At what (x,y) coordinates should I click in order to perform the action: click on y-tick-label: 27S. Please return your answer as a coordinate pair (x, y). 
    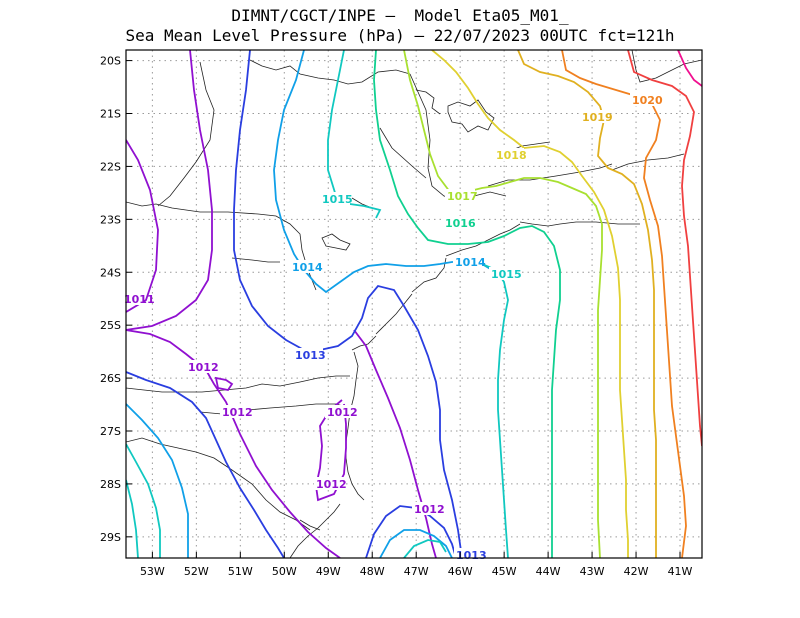
    Looking at the image, I should click on (110, 431).